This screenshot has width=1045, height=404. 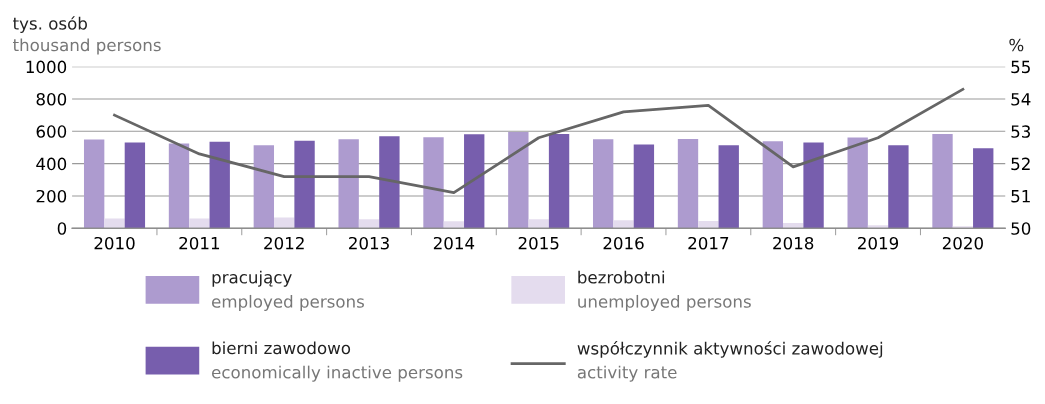 What do you see at coordinates (51, 131) in the screenshot?
I see `y-tick-label: 600` at bounding box center [51, 131].